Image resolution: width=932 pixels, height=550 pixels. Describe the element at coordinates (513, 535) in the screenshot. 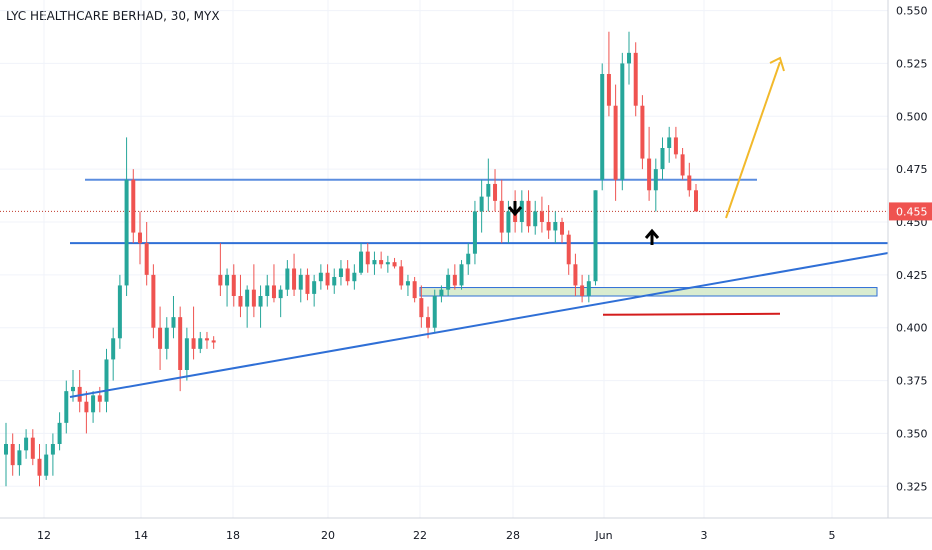

I see `x-tick-label: 28` at that location.